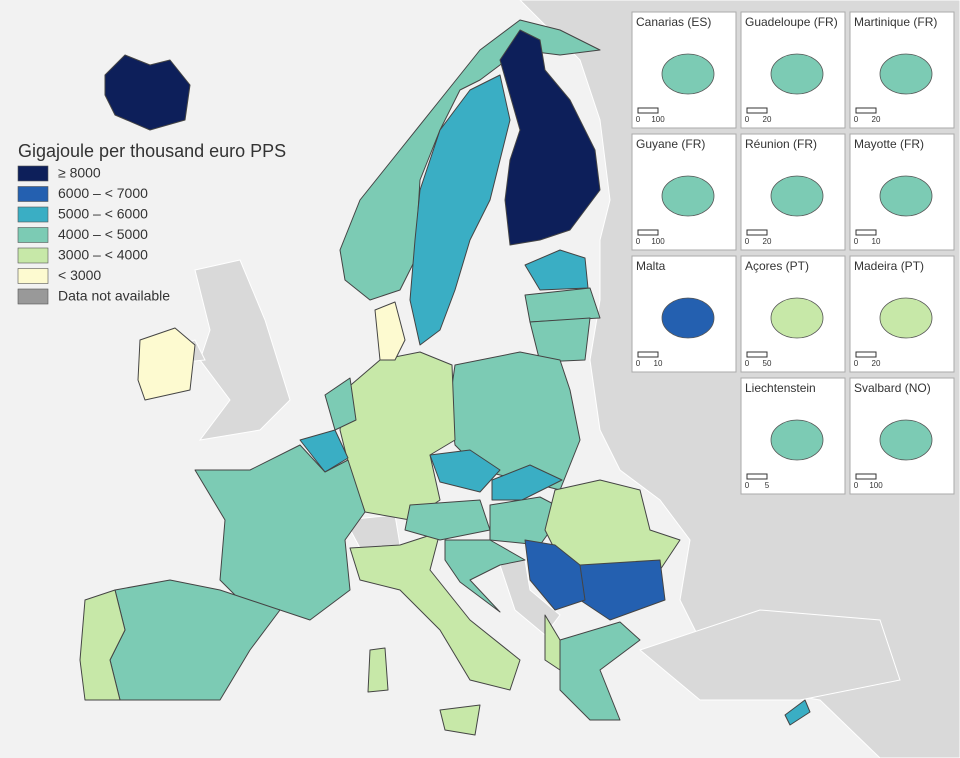 The height and width of the screenshot is (758, 960). I want to click on inset-label: Canarias (ES), so click(673, 22).